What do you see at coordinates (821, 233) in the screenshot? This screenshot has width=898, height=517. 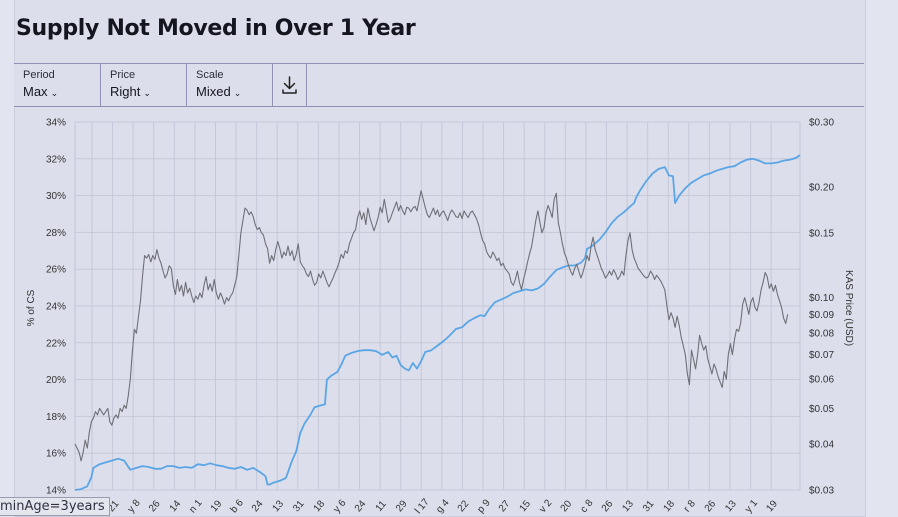 I see `y2-tick-label: $0.15` at bounding box center [821, 233].